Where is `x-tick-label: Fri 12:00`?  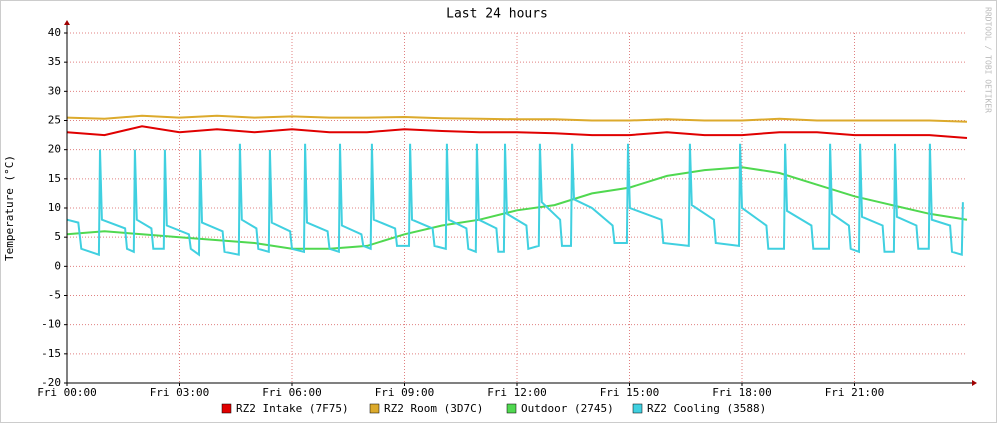 x-tick-label: Fri 12:00 is located at coordinates (517, 392).